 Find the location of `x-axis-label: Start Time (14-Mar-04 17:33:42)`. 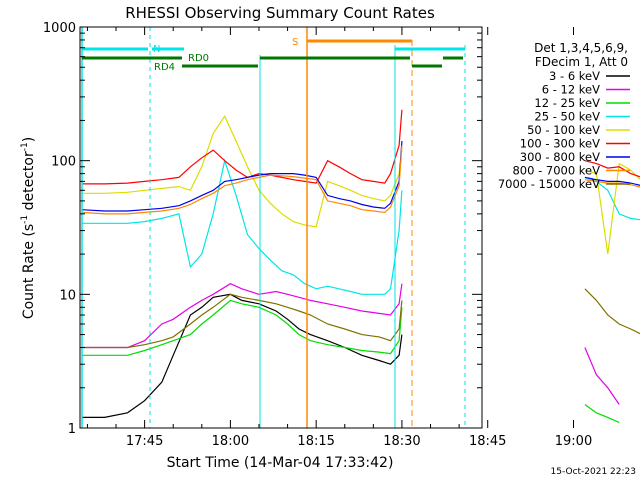

x-axis-label: Start Time (14-Mar-04 17:33:42) is located at coordinates (280, 463).